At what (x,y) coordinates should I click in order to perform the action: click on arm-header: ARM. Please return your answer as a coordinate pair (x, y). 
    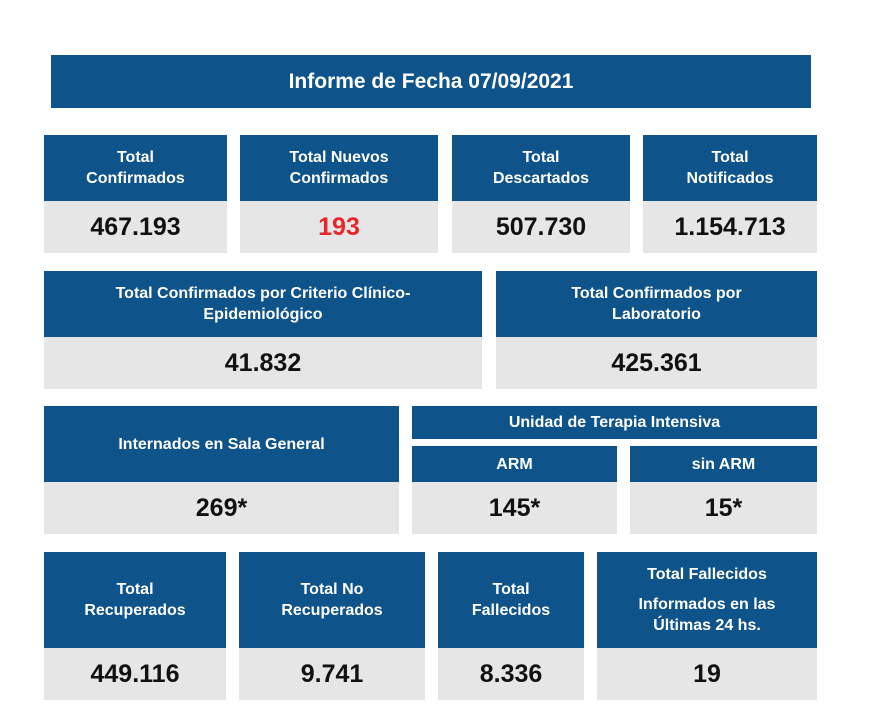
    Looking at the image, I should click on (514, 464).